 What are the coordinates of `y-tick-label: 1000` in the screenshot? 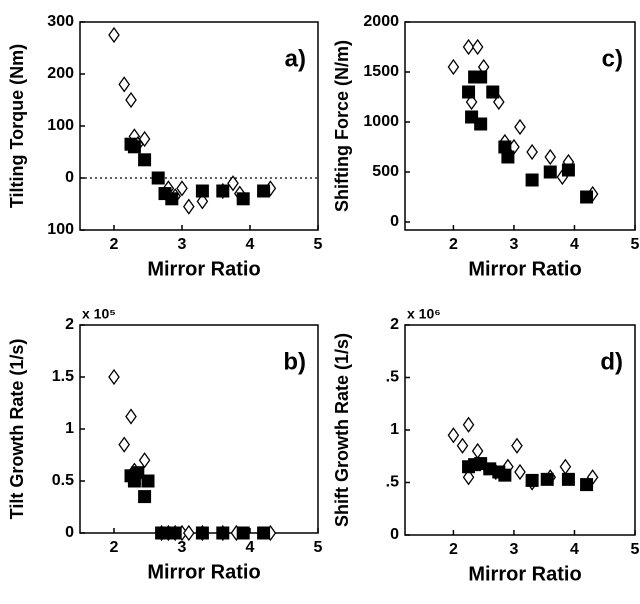 It's located at (381, 121).